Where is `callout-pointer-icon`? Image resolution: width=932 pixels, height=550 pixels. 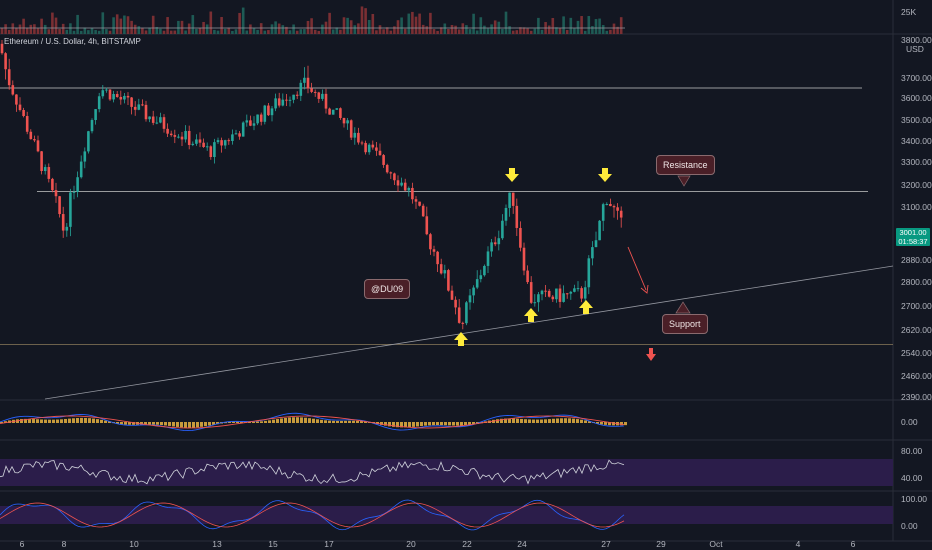
callout-pointer-icon is located at coordinates (684, 181).